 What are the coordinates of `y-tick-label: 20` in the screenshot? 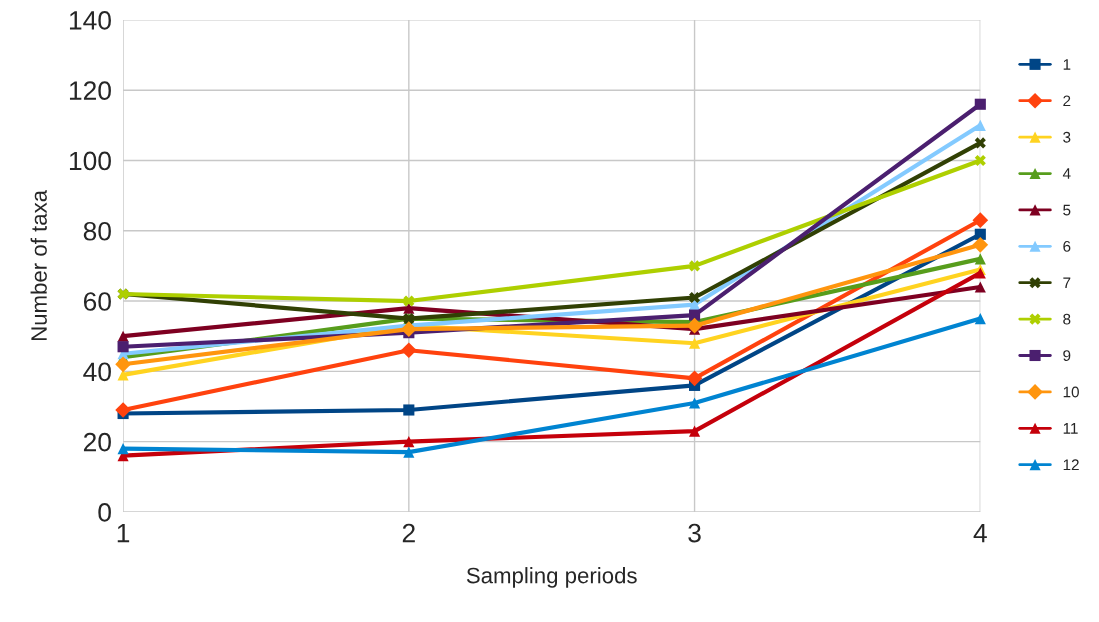 It's located at (97, 442).